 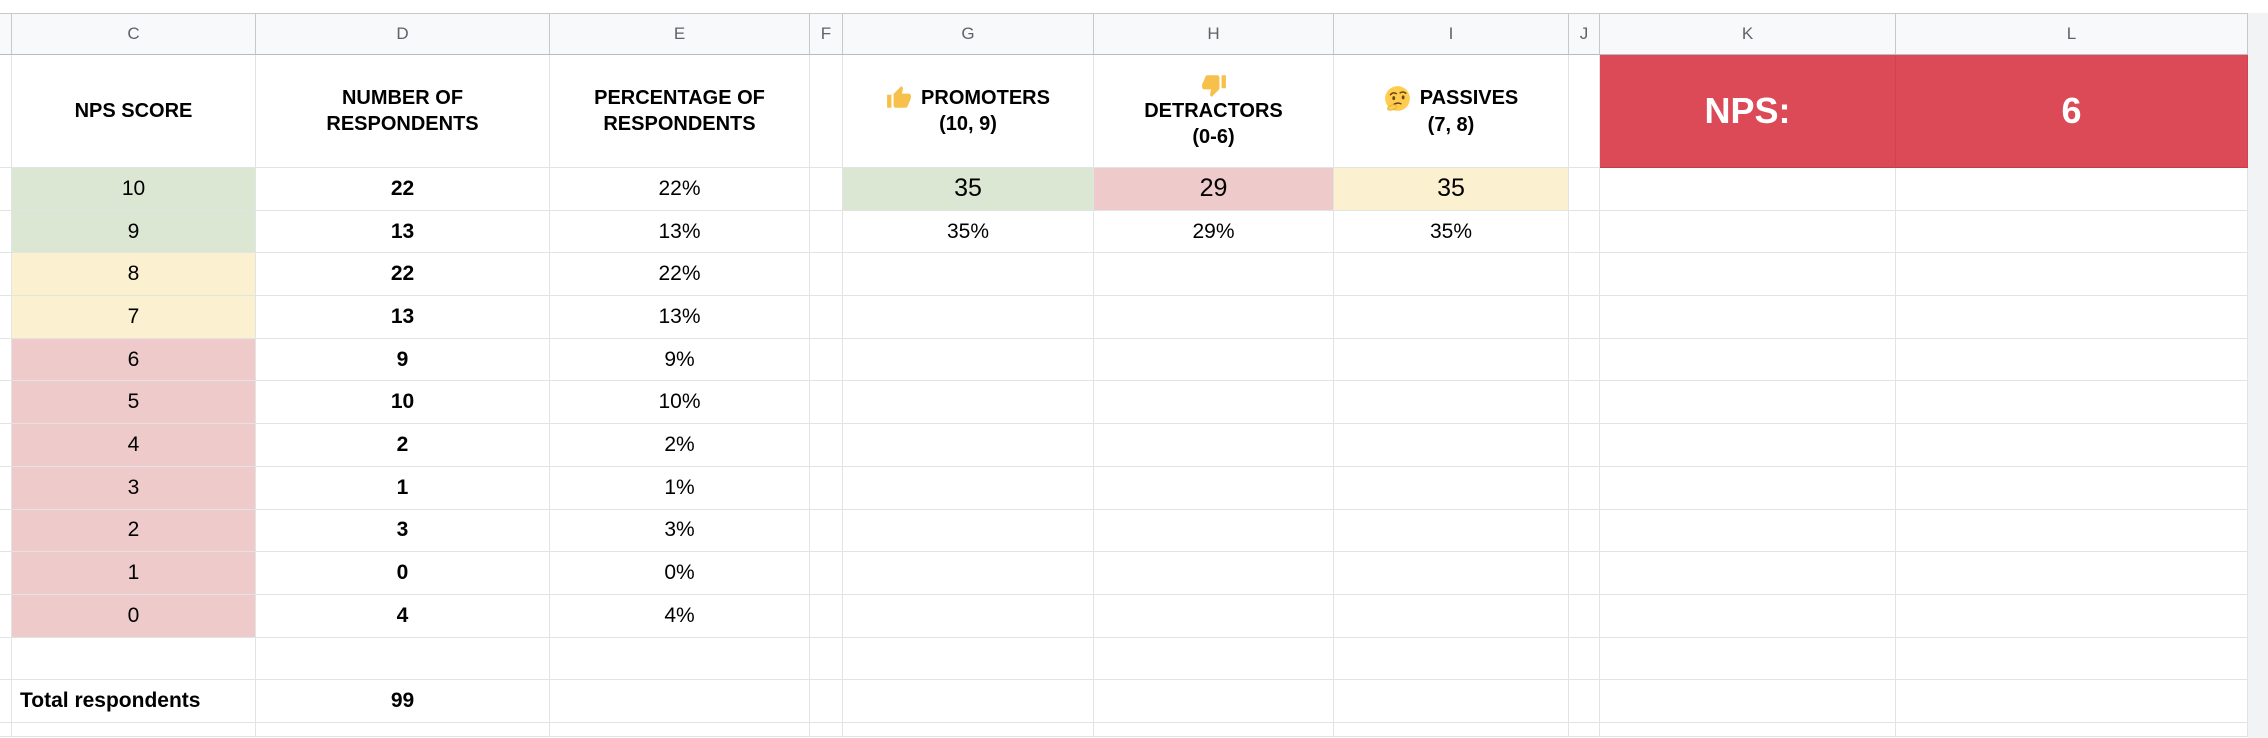 What do you see at coordinates (680, 573) in the screenshot?
I see `pct-cell: 0%` at bounding box center [680, 573].